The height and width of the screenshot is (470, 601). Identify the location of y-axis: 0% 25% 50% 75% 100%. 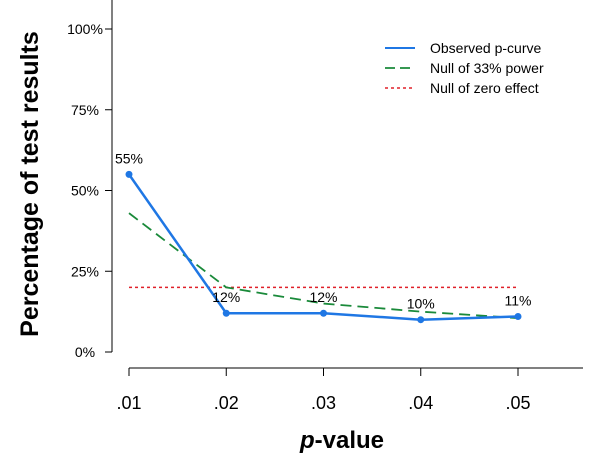
(90, 180).